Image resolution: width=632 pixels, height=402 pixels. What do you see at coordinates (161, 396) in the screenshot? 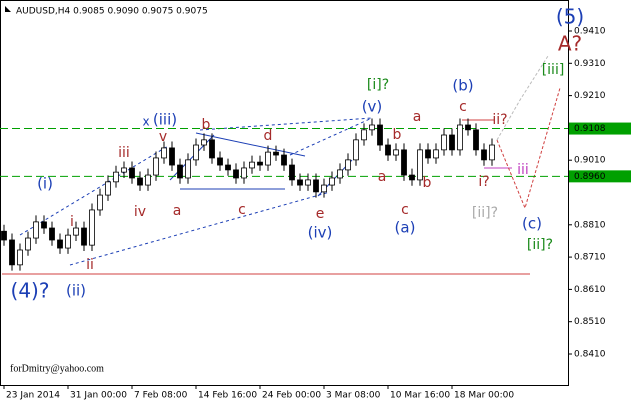
I see `x-tick-label: 7 Feb 08:00` at bounding box center [161, 396].